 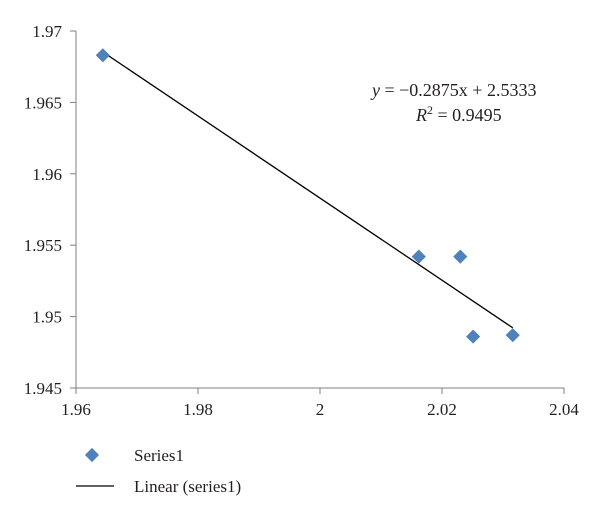 What do you see at coordinates (421, 115) in the screenshot?
I see `r2-label: R` at bounding box center [421, 115].